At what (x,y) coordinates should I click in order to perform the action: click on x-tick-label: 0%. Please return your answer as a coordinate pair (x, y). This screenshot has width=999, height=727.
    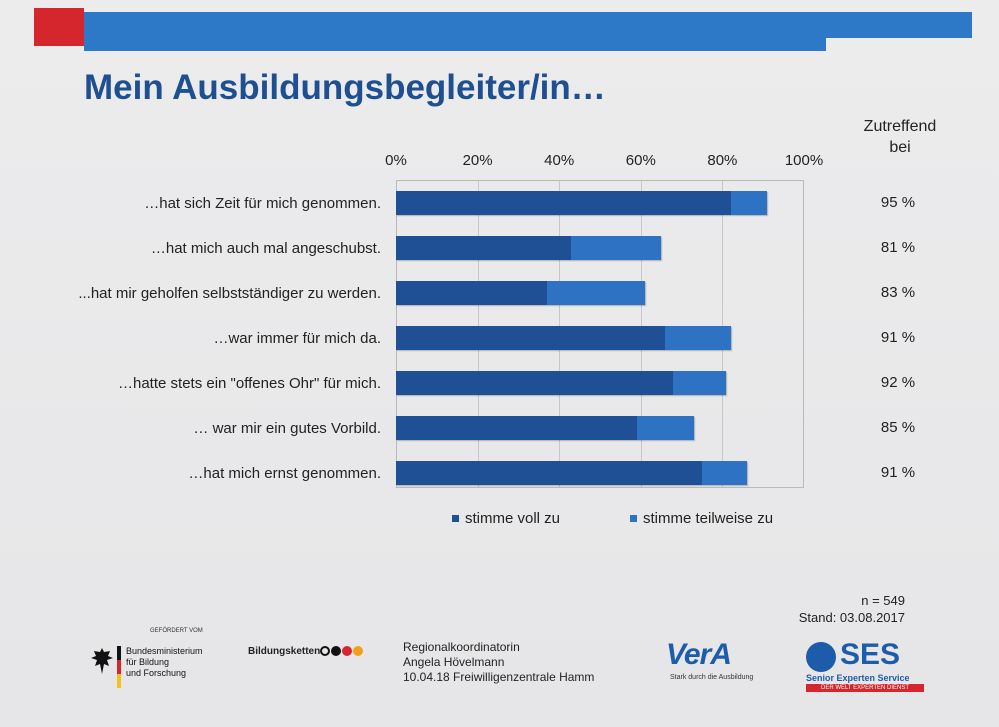
    Looking at the image, I should click on (396, 160).